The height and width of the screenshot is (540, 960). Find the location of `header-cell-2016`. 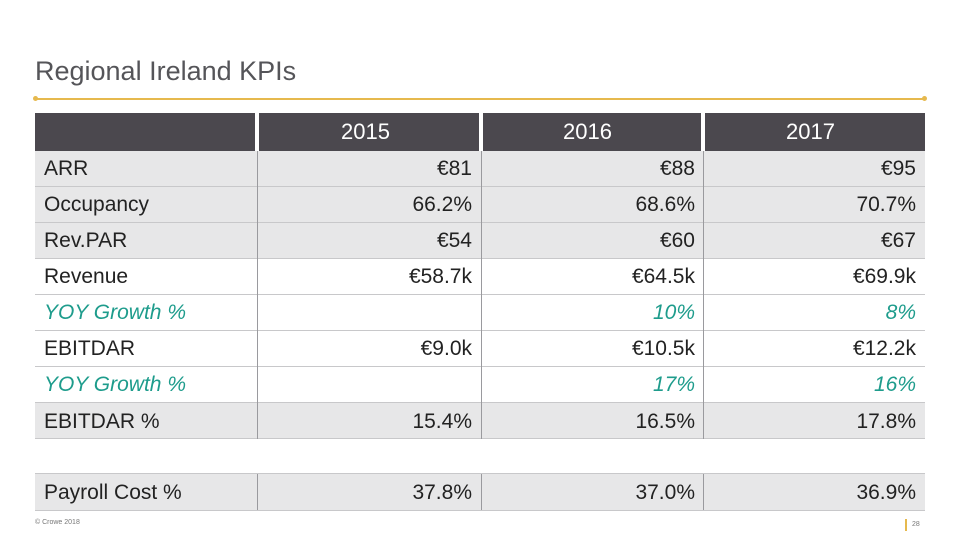

header-cell-2016 is located at coordinates (592, 132).